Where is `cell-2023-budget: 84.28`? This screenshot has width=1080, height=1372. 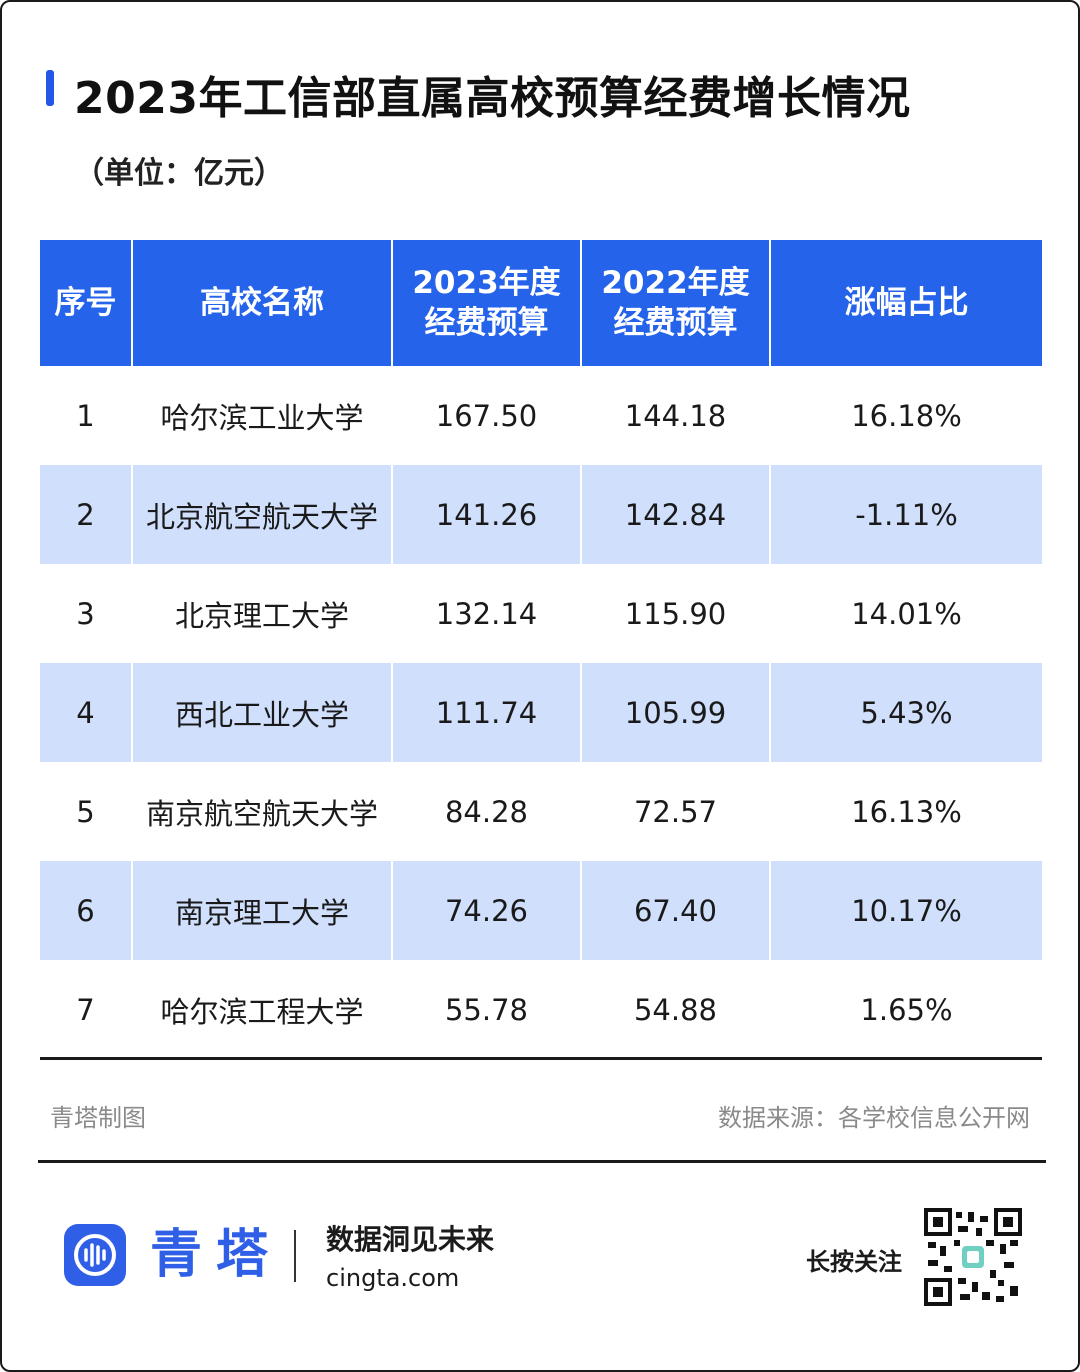 cell-2023-budget: 84.28 is located at coordinates (486, 811).